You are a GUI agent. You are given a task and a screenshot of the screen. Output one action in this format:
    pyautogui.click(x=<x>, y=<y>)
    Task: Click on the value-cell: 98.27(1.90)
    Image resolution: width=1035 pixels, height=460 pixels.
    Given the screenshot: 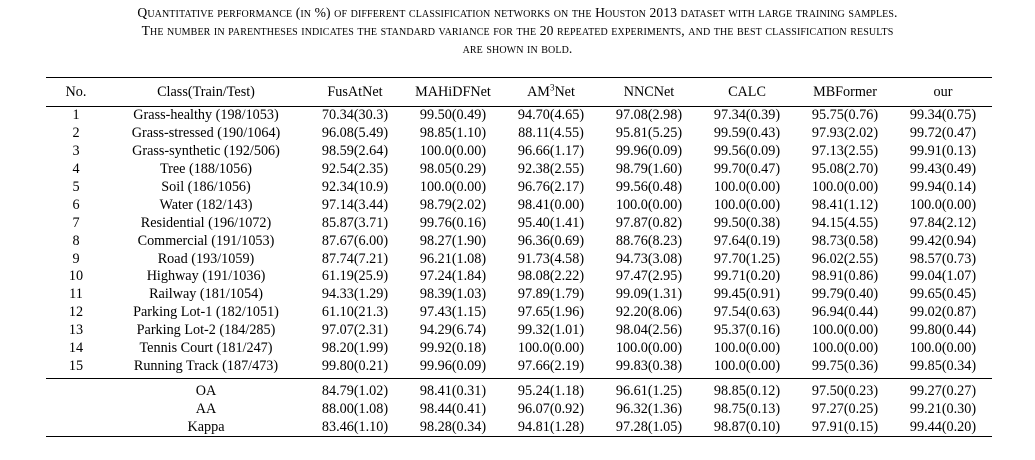 What is the action you would take?
    pyautogui.click(x=453, y=240)
    